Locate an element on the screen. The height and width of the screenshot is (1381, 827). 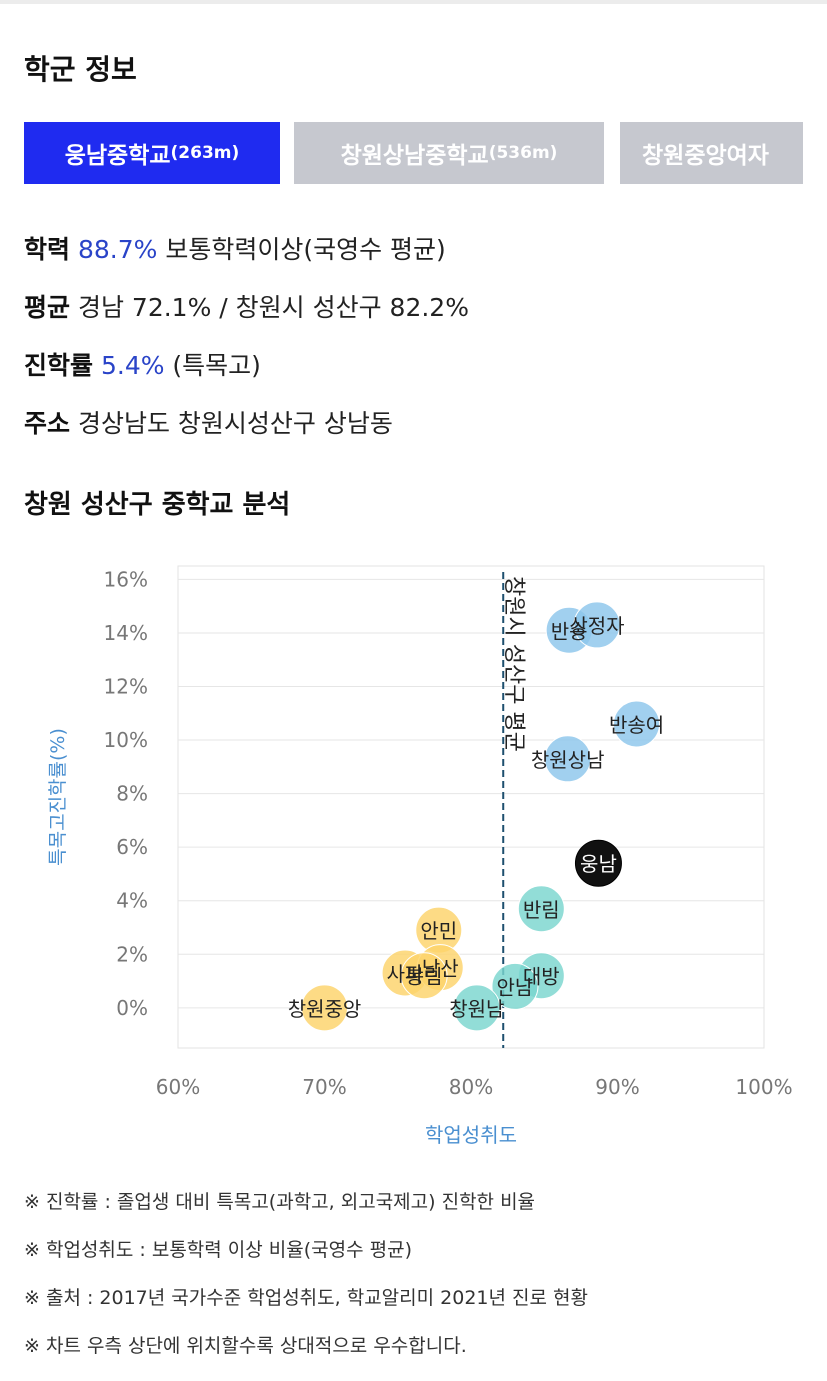
y-tick-label: 0% is located at coordinates (132, 1008).